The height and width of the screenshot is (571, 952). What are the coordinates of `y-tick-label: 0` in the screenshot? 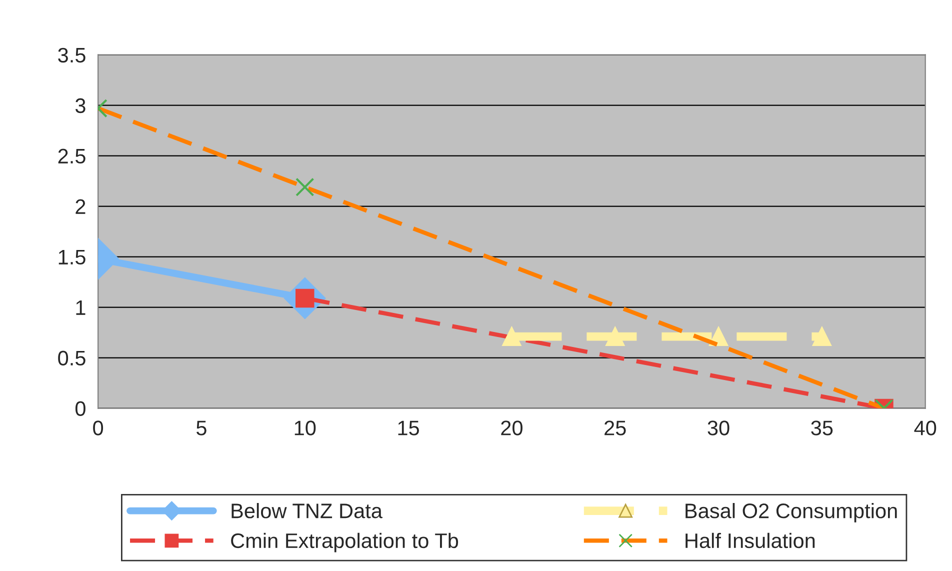 It's located at (80, 408).